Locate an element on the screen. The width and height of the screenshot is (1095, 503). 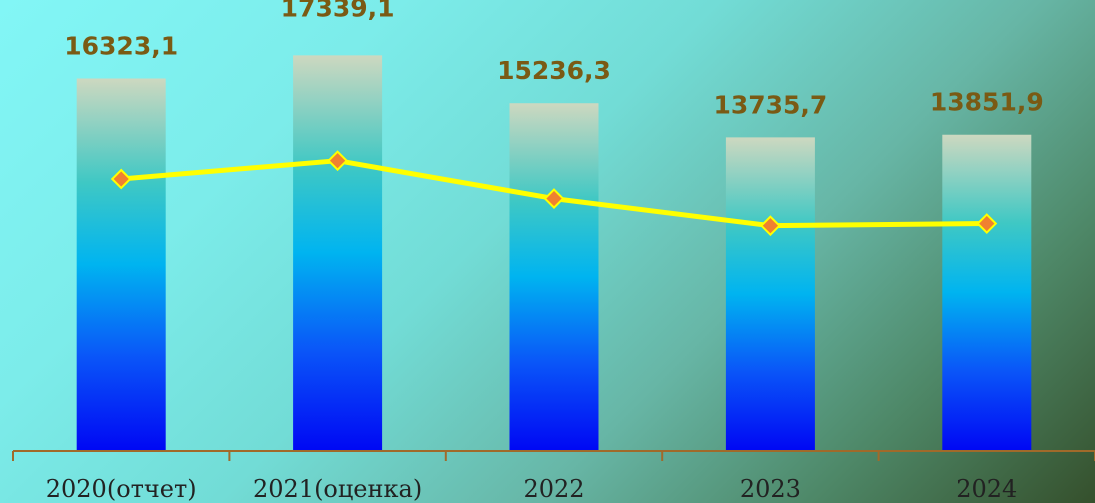
x-tick-label-3: 2022 is located at coordinates (553, 489).